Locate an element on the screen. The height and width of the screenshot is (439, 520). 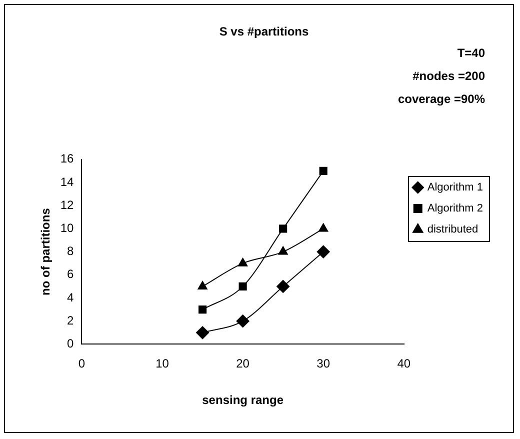
x-tick-label: 30 is located at coordinates (323, 363).